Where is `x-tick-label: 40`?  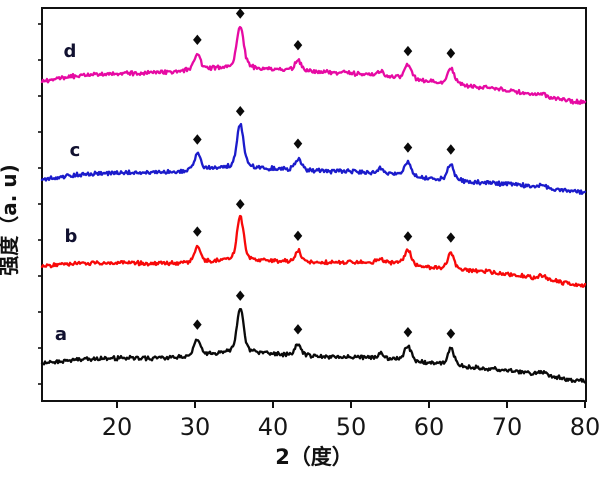 x-tick-label: 40 is located at coordinates (273, 427).